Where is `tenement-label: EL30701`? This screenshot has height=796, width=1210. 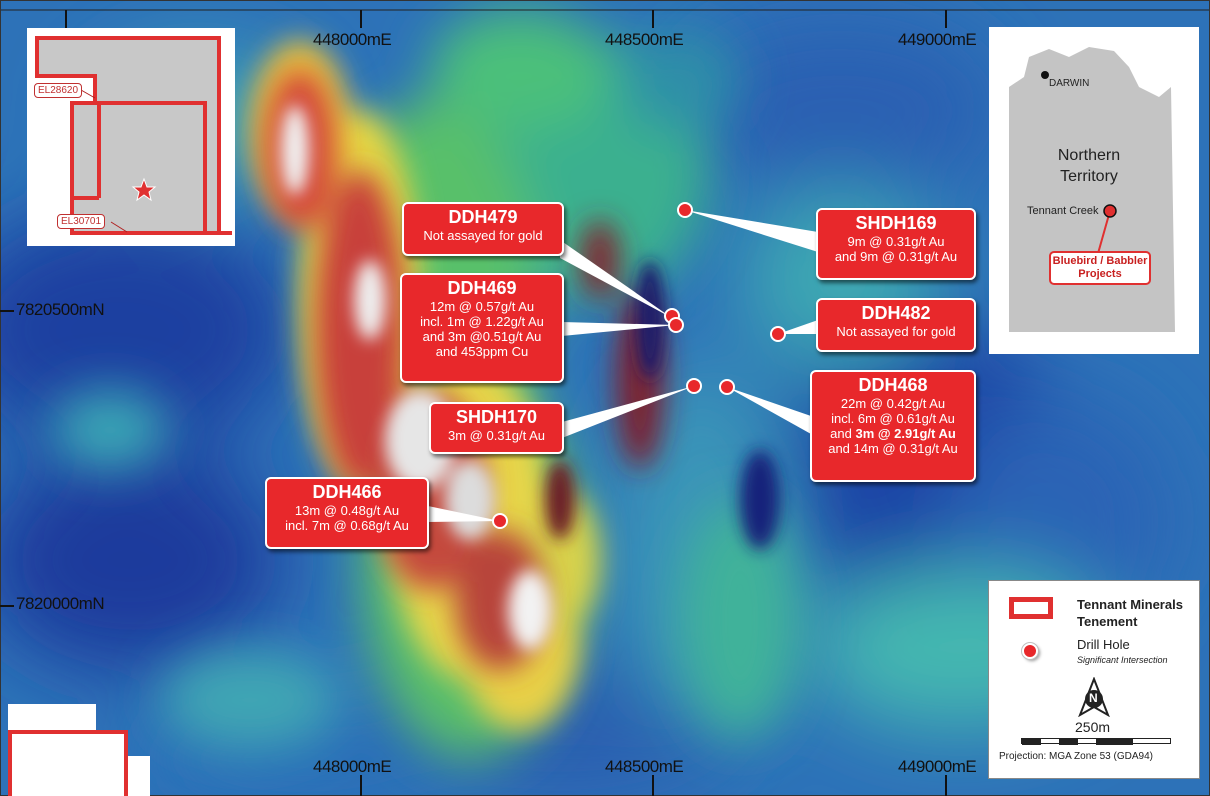
tenement-label: EL30701 is located at coordinates (81, 221).